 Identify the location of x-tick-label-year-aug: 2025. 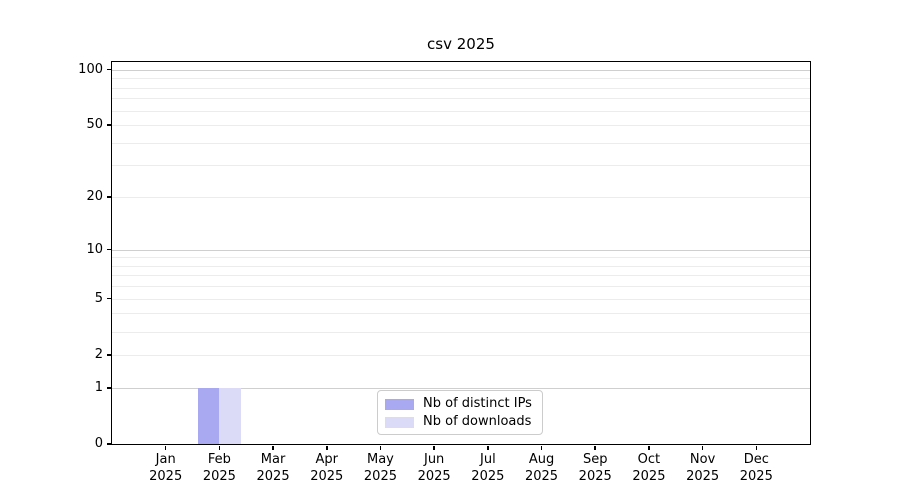
(541, 476).